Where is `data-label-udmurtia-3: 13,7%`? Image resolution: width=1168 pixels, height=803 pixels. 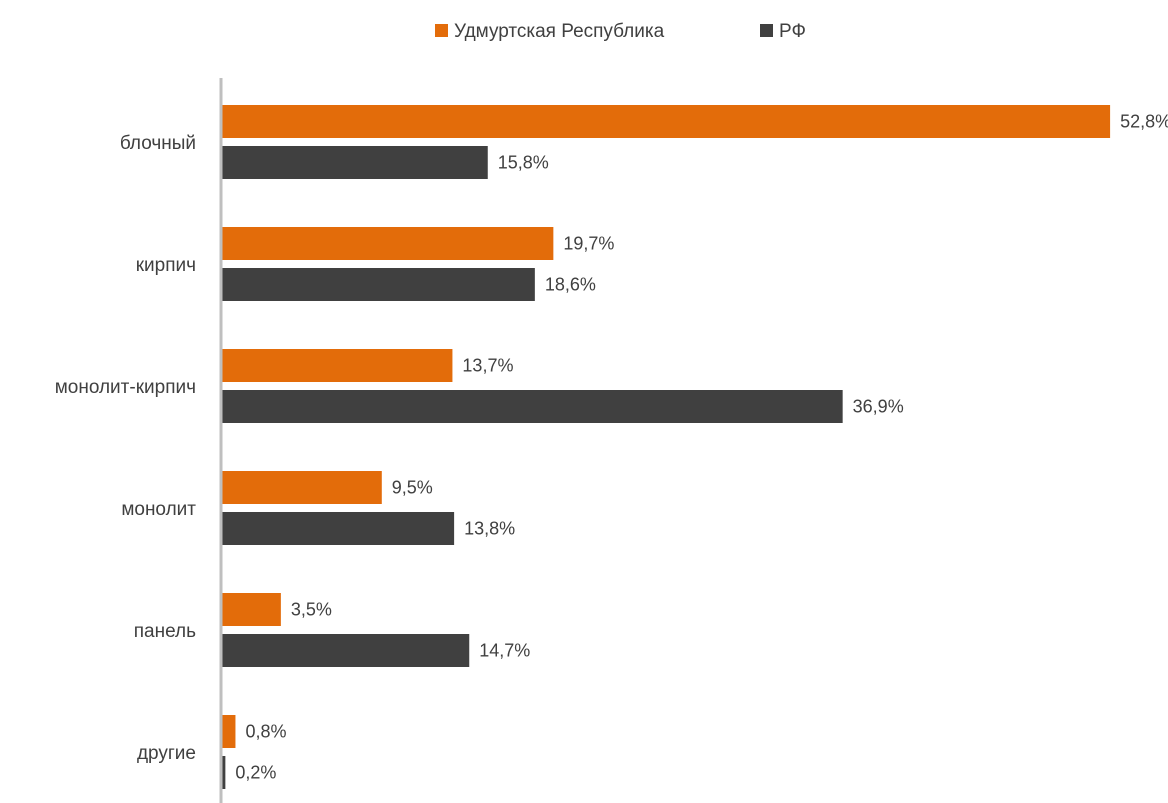 data-label-udmurtia-3: 13,7% is located at coordinates (487, 366).